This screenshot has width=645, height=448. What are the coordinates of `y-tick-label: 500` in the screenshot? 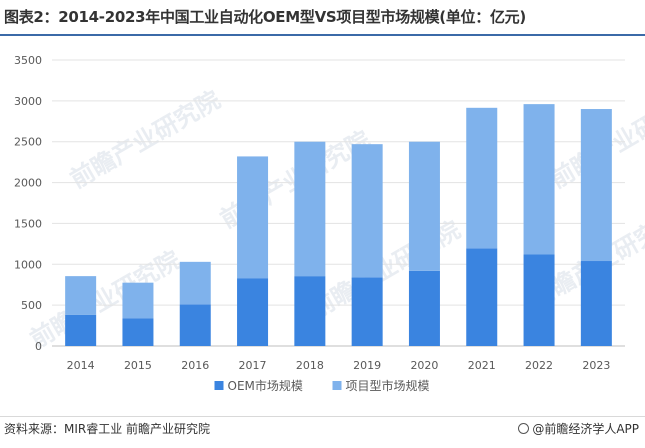 It's located at (31, 305).